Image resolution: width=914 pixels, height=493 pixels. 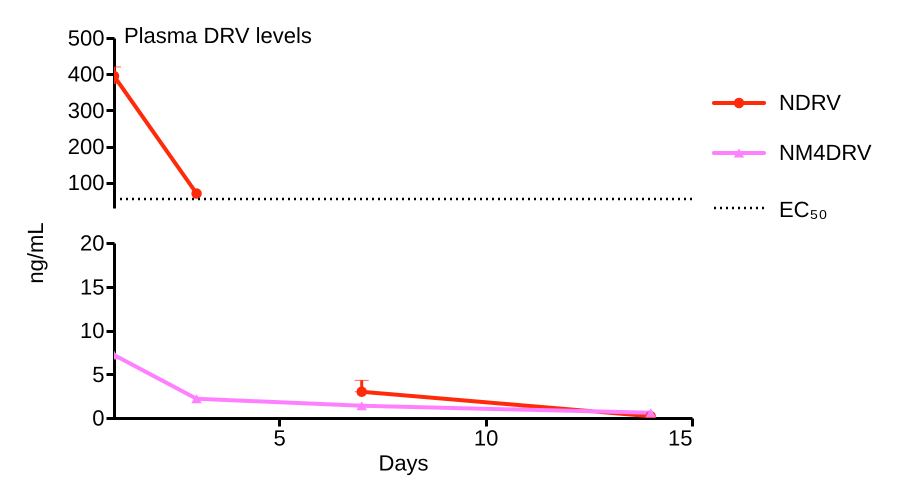 I want to click on y-tick-label: 10, so click(x=92, y=330).